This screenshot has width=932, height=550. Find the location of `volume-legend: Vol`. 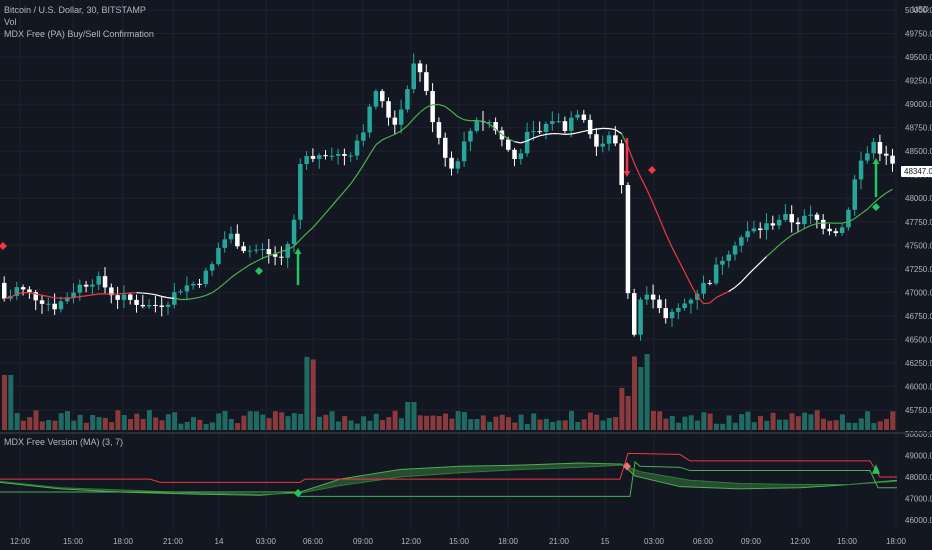

volume-legend: Vol is located at coordinates (10, 22).